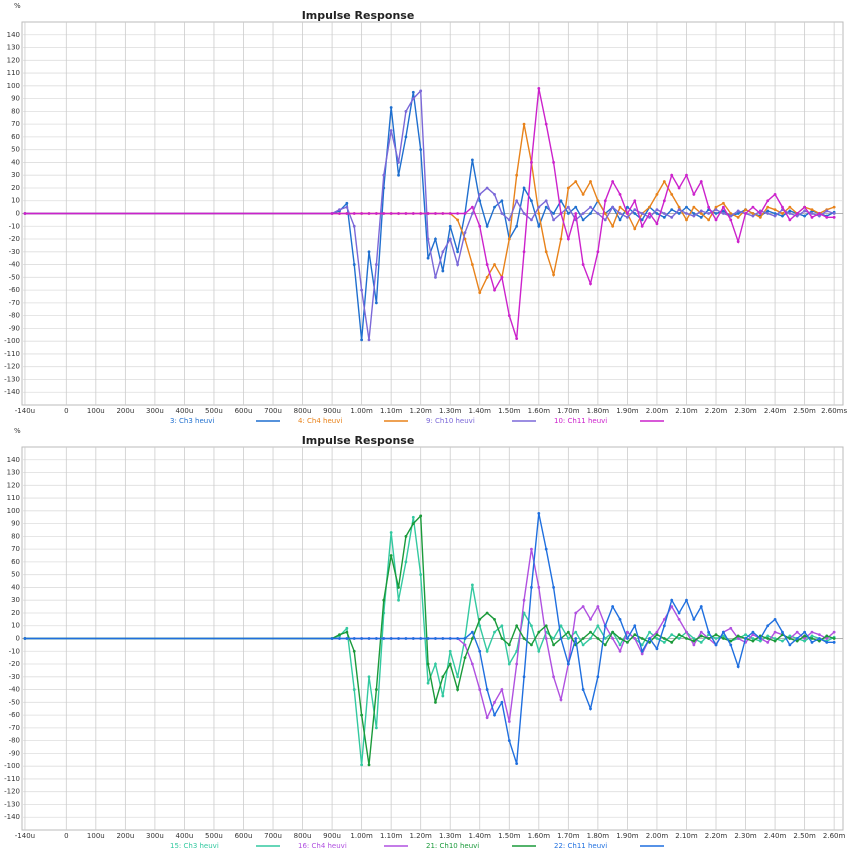 Image resolution: width=850 pixels, height=862 pixels. What do you see at coordinates (17, 6) in the screenshot?
I see `y-axis-label: %` at bounding box center [17, 6].